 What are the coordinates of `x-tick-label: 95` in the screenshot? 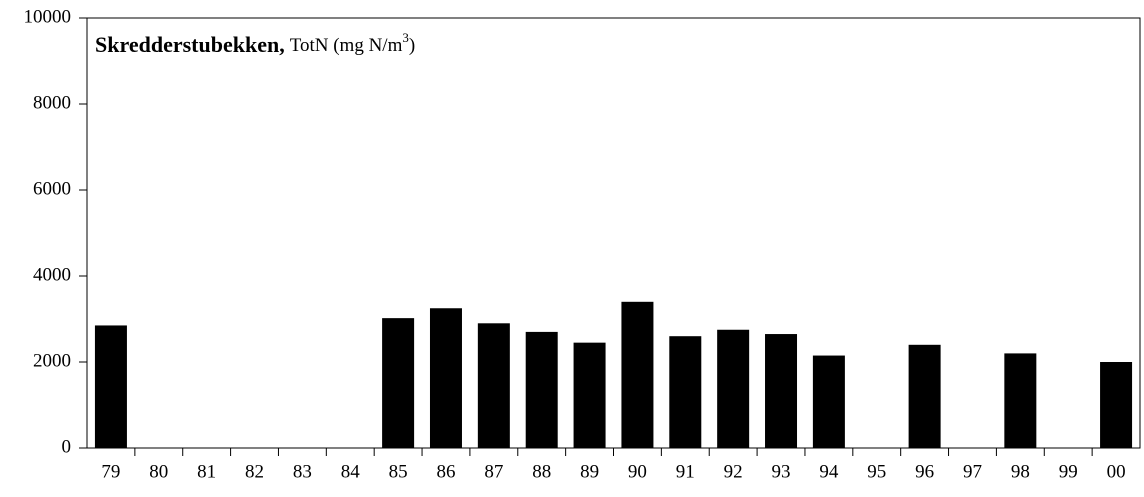 It's located at (876, 471).